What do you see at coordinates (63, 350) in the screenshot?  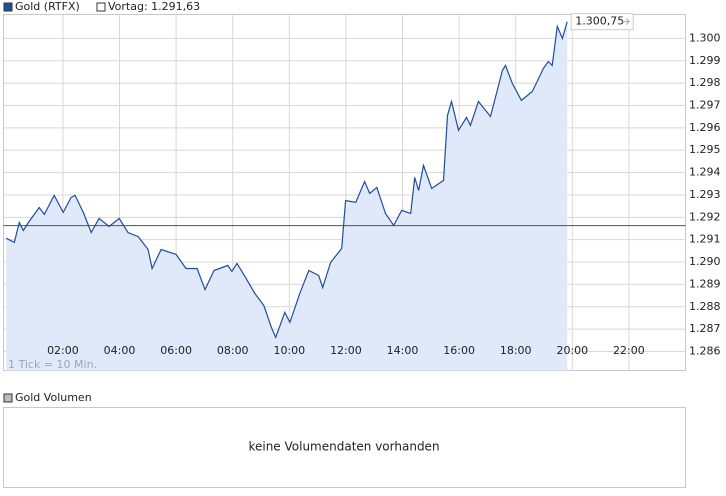 I see `x-tick-label: 02:00` at bounding box center [63, 350].